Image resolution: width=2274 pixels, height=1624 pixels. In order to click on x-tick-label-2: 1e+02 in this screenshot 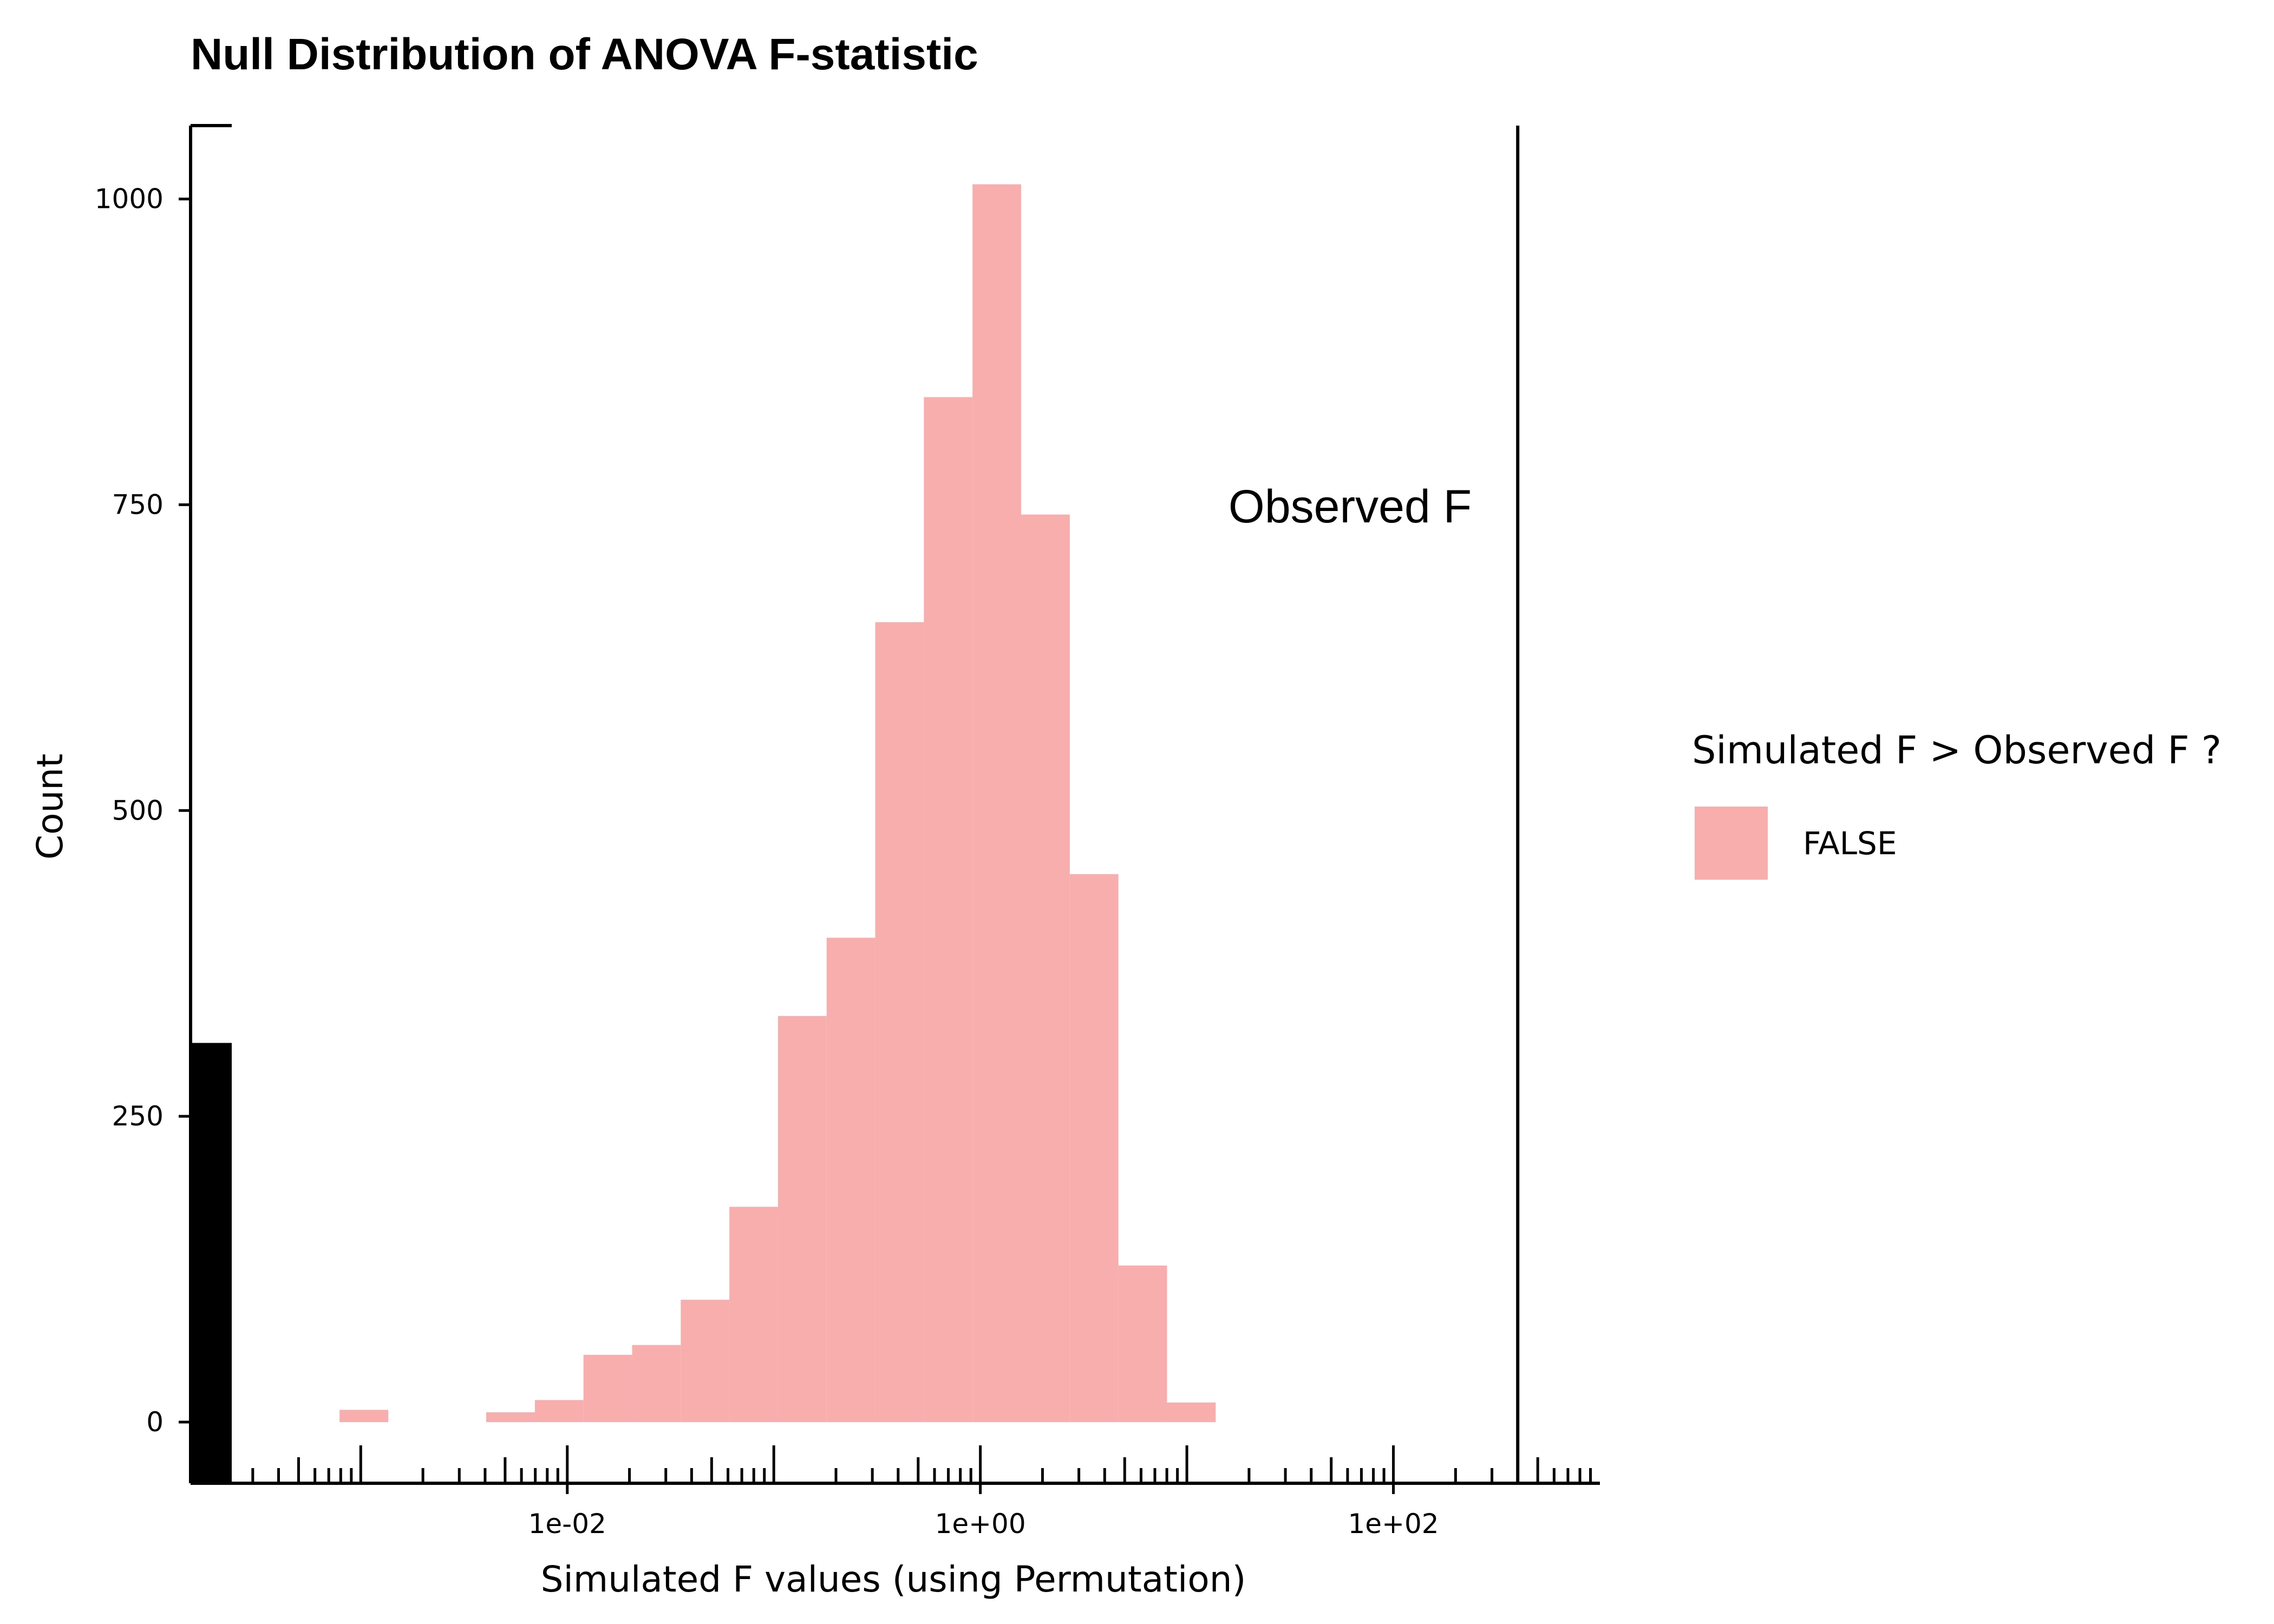, I will do `click(1393, 1524)`.